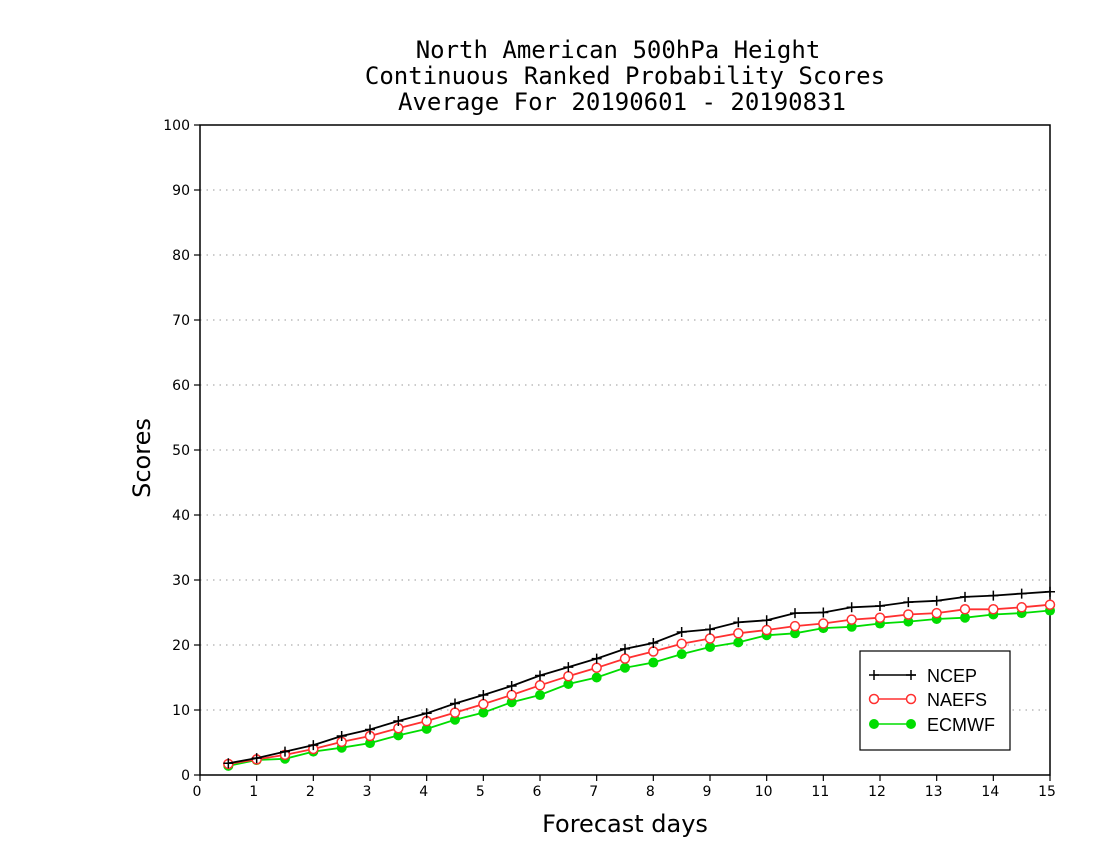 The image size is (1100, 850). I want to click on chart-title-line-2: Continuous Ranked Probability Scores, so click(625, 76).